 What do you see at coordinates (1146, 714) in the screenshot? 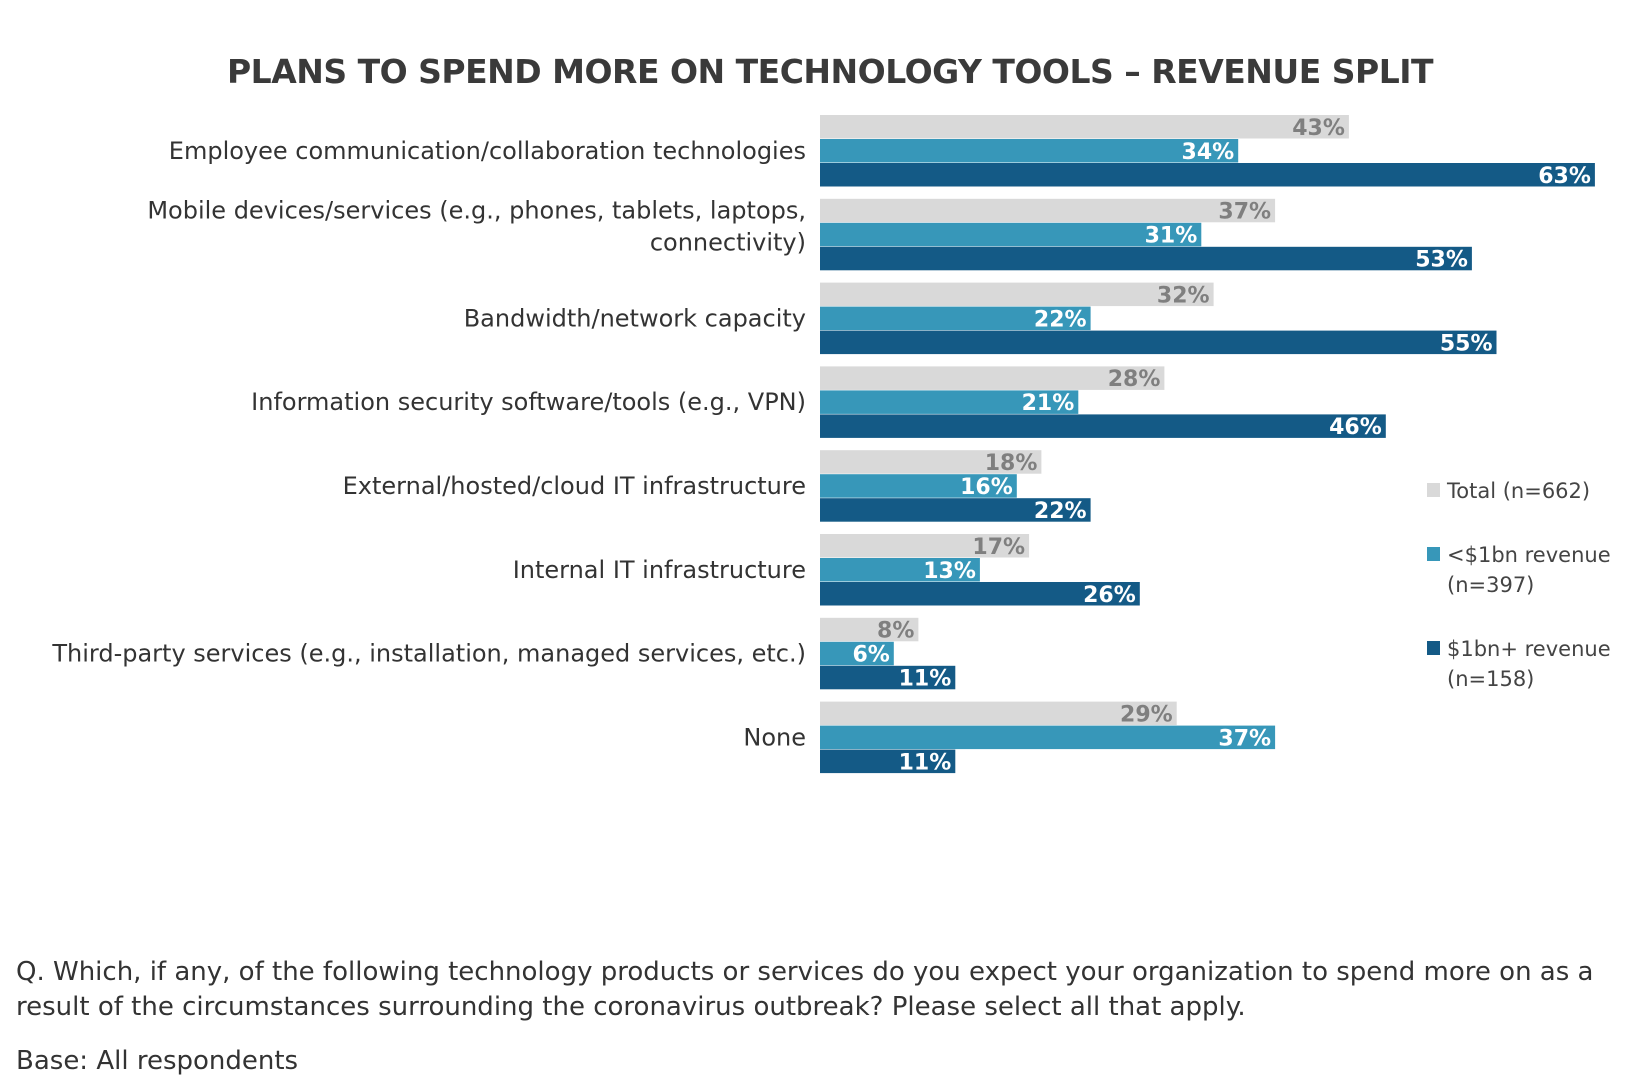
I see `data-label-0-7: 29%` at bounding box center [1146, 714].